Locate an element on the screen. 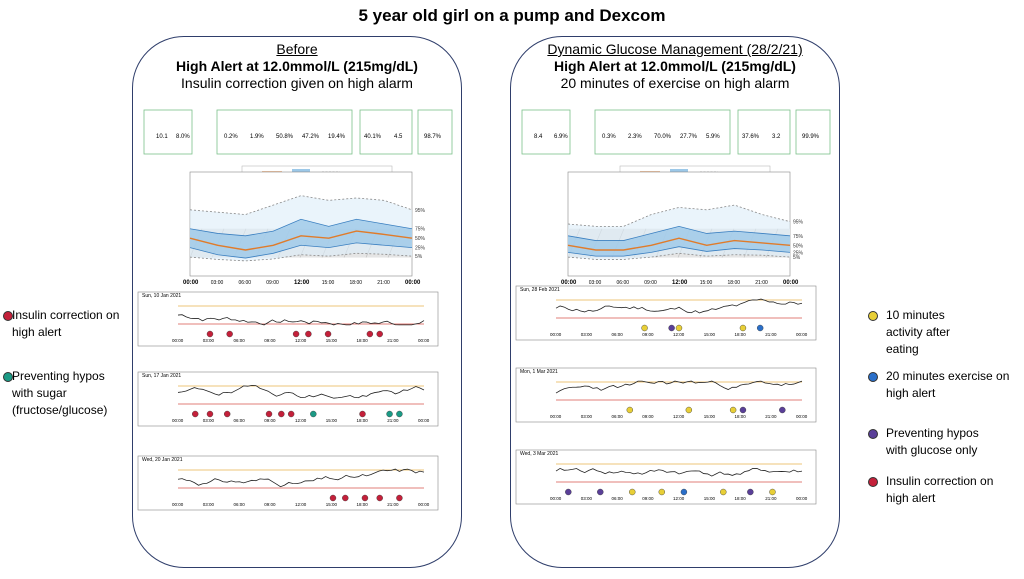 Image resolution: width=1024 pixels, height=579 pixels. daily-chart-date: Sun, 17 Jan 2021 is located at coordinates (161, 376).